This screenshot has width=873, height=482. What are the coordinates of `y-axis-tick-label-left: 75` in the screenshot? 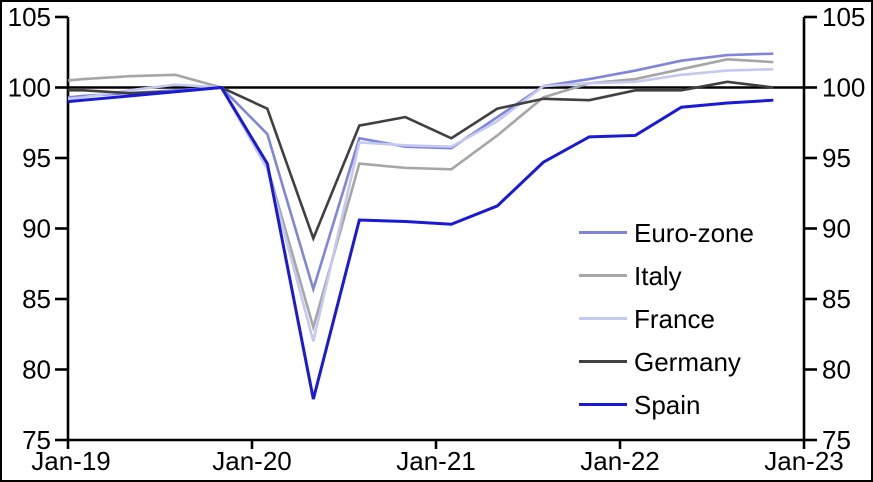 It's located at (36, 440).